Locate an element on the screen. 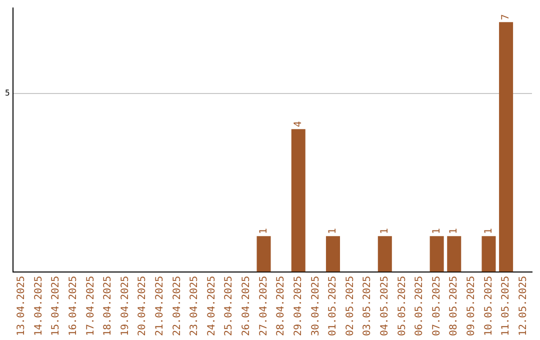  x-tick-label: 02.05.2025 is located at coordinates (350, 306).